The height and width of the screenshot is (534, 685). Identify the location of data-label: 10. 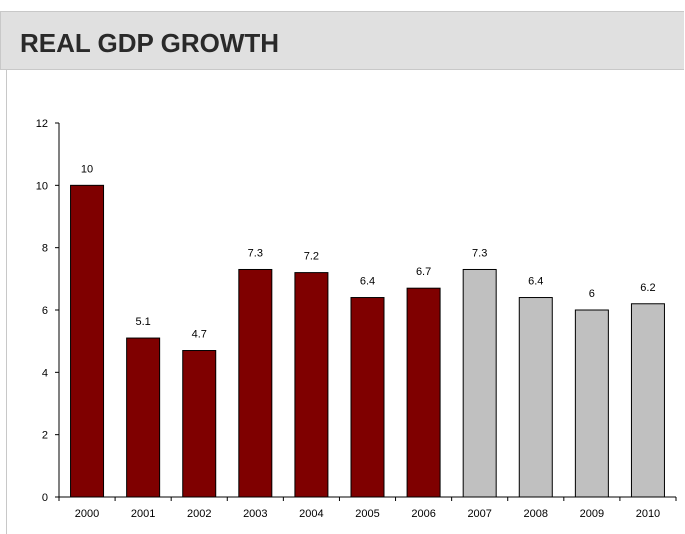
(87, 169).